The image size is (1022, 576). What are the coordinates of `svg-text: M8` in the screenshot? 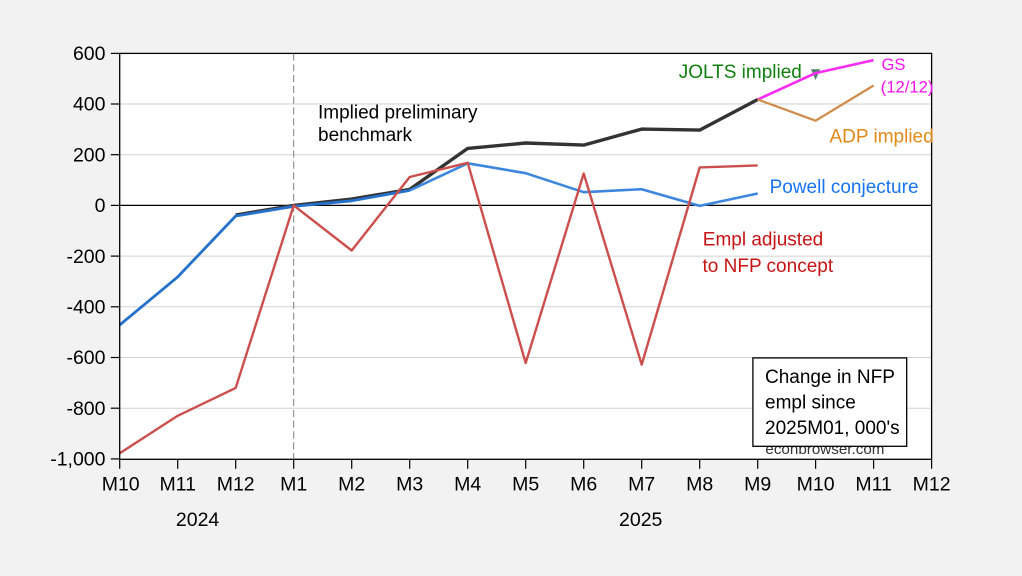 It's located at (699, 485).